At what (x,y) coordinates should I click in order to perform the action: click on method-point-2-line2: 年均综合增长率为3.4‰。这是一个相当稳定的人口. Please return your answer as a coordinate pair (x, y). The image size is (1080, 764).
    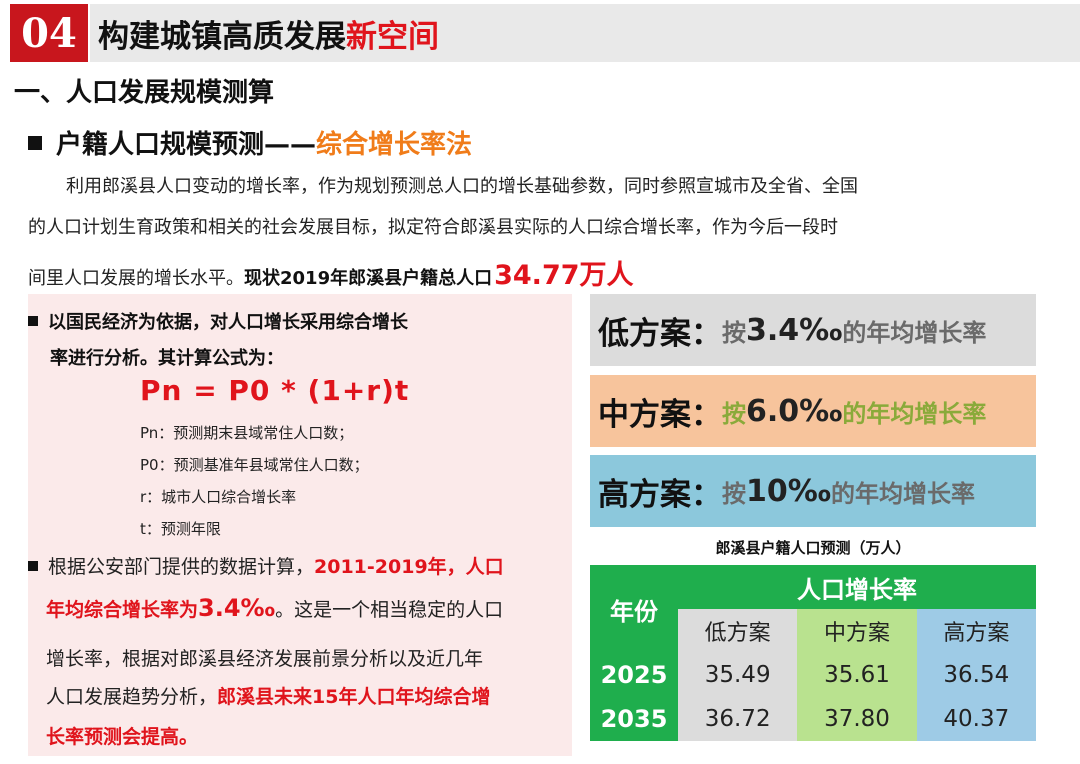
    Looking at the image, I should click on (274, 608).